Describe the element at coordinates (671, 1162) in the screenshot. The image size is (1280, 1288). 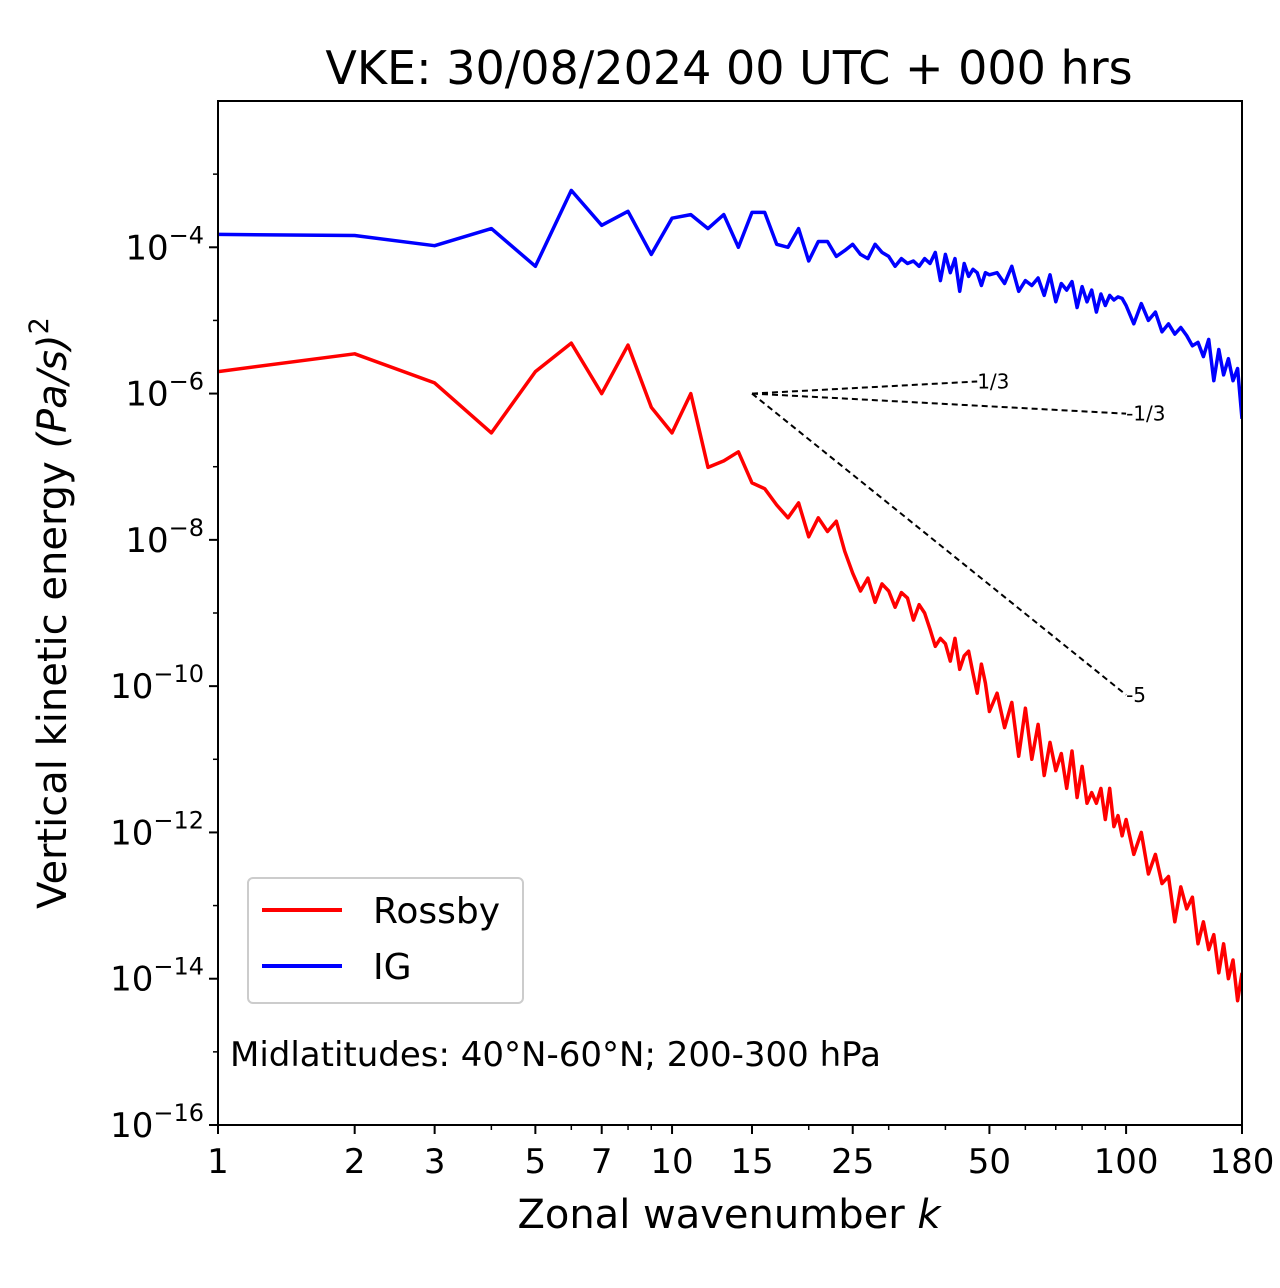
I see `x-tick-label: 10` at that location.